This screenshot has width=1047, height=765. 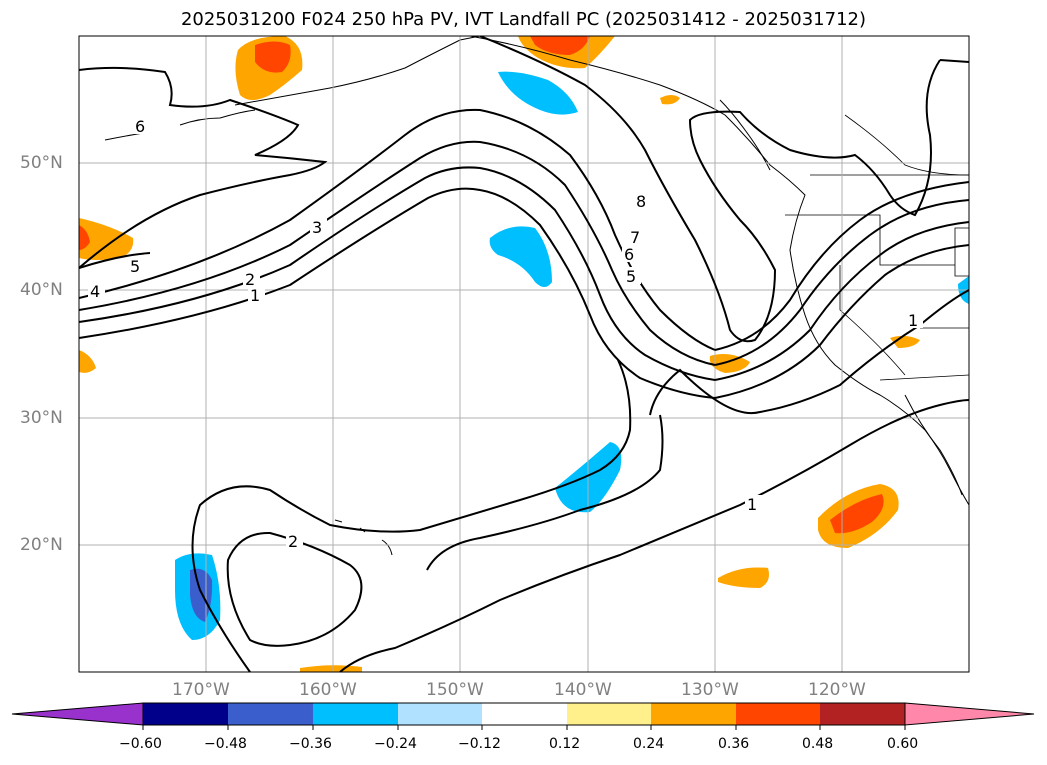 I want to click on contour-label: 3, so click(x=317, y=227).